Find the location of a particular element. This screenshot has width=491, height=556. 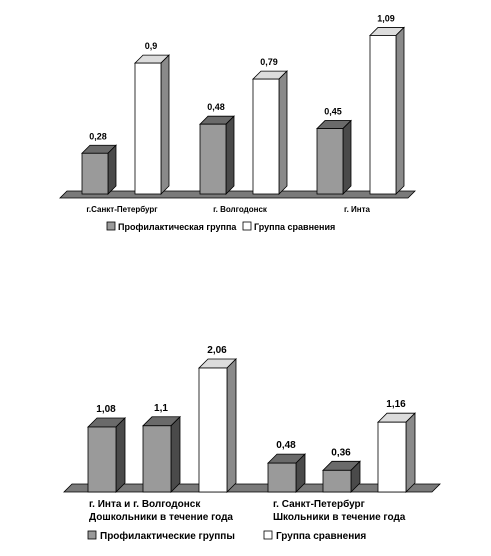

chart1-value-label: 0,79 is located at coordinates (269, 62).